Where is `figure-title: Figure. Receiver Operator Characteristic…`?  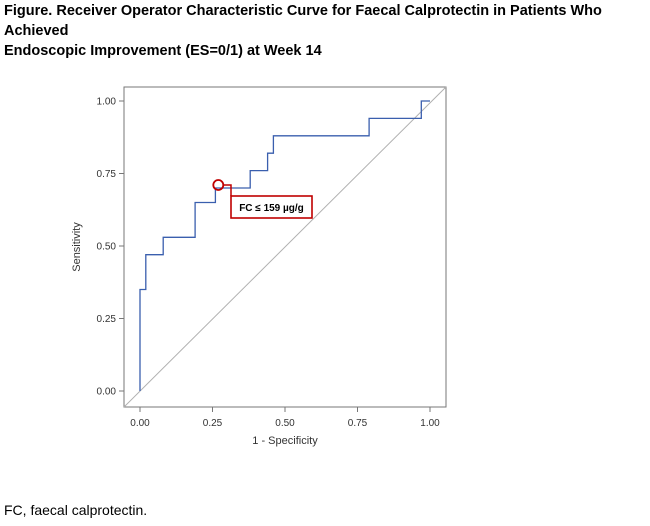 figure-title: Figure. Receiver Operator Characteristic… is located at coordinates (324, 31).